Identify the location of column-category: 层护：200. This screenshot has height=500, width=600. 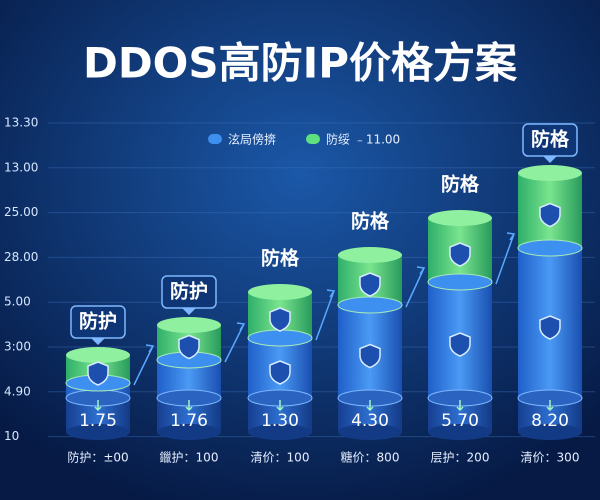
(460, 458).